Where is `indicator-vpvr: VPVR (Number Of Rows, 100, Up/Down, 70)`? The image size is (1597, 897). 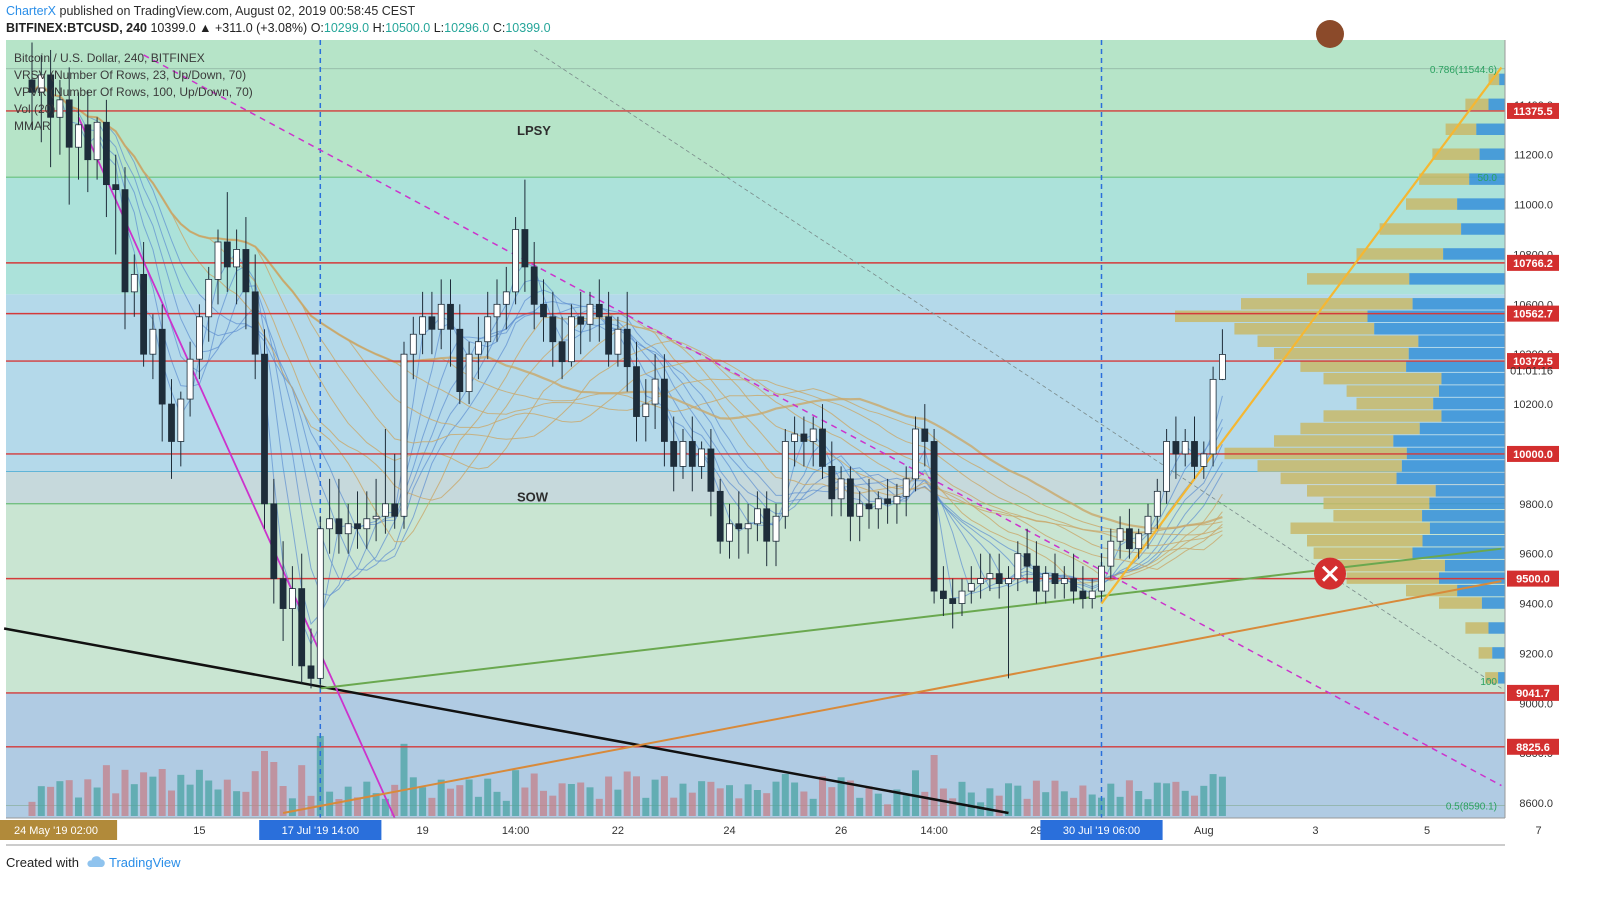
indicator-vpvr: VPVR (Number Of Rows, 100, Up/Down, 70) is located at coordinates (133, 92).